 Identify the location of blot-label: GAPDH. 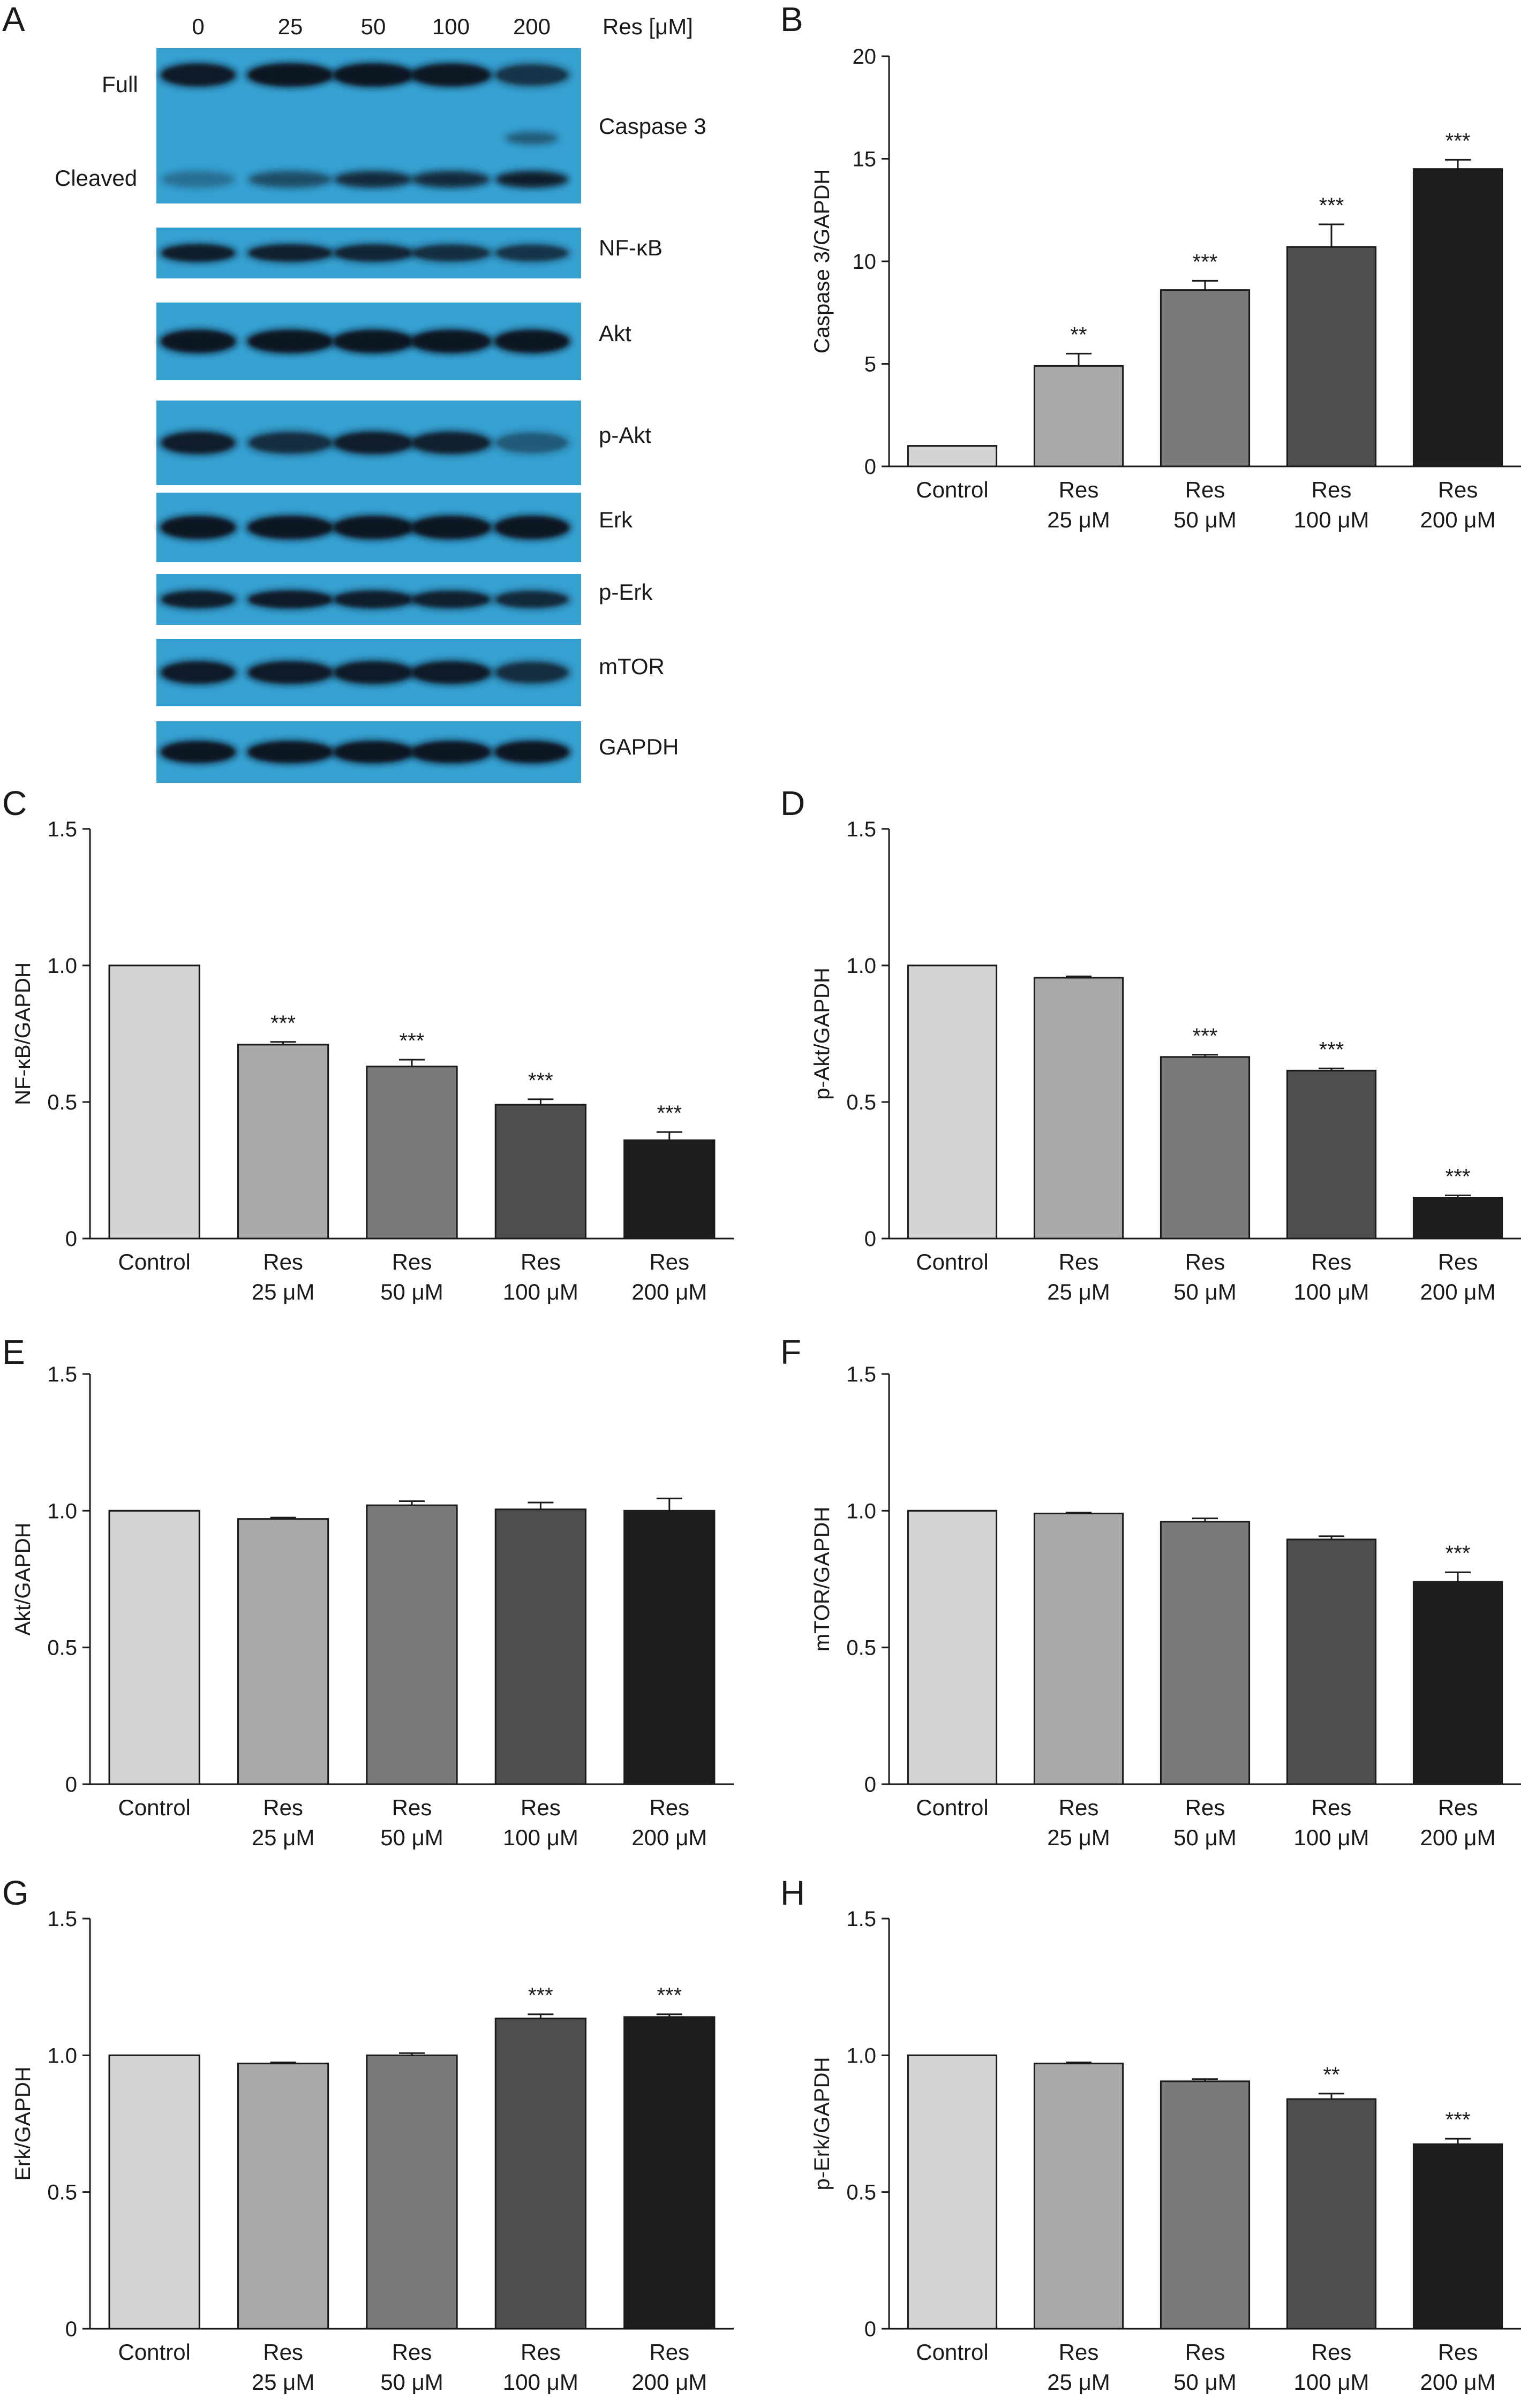
(639, 746).